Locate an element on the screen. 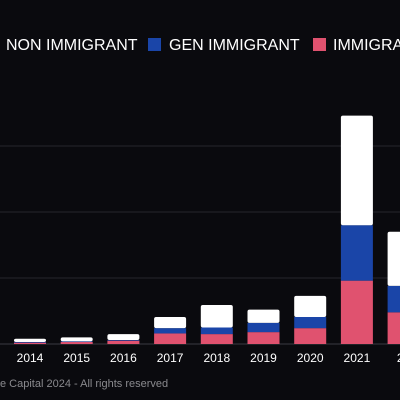 This screenshot has height=400, width=400. x-tick-label-2015: 2015 is located at coordinates (76, 358).